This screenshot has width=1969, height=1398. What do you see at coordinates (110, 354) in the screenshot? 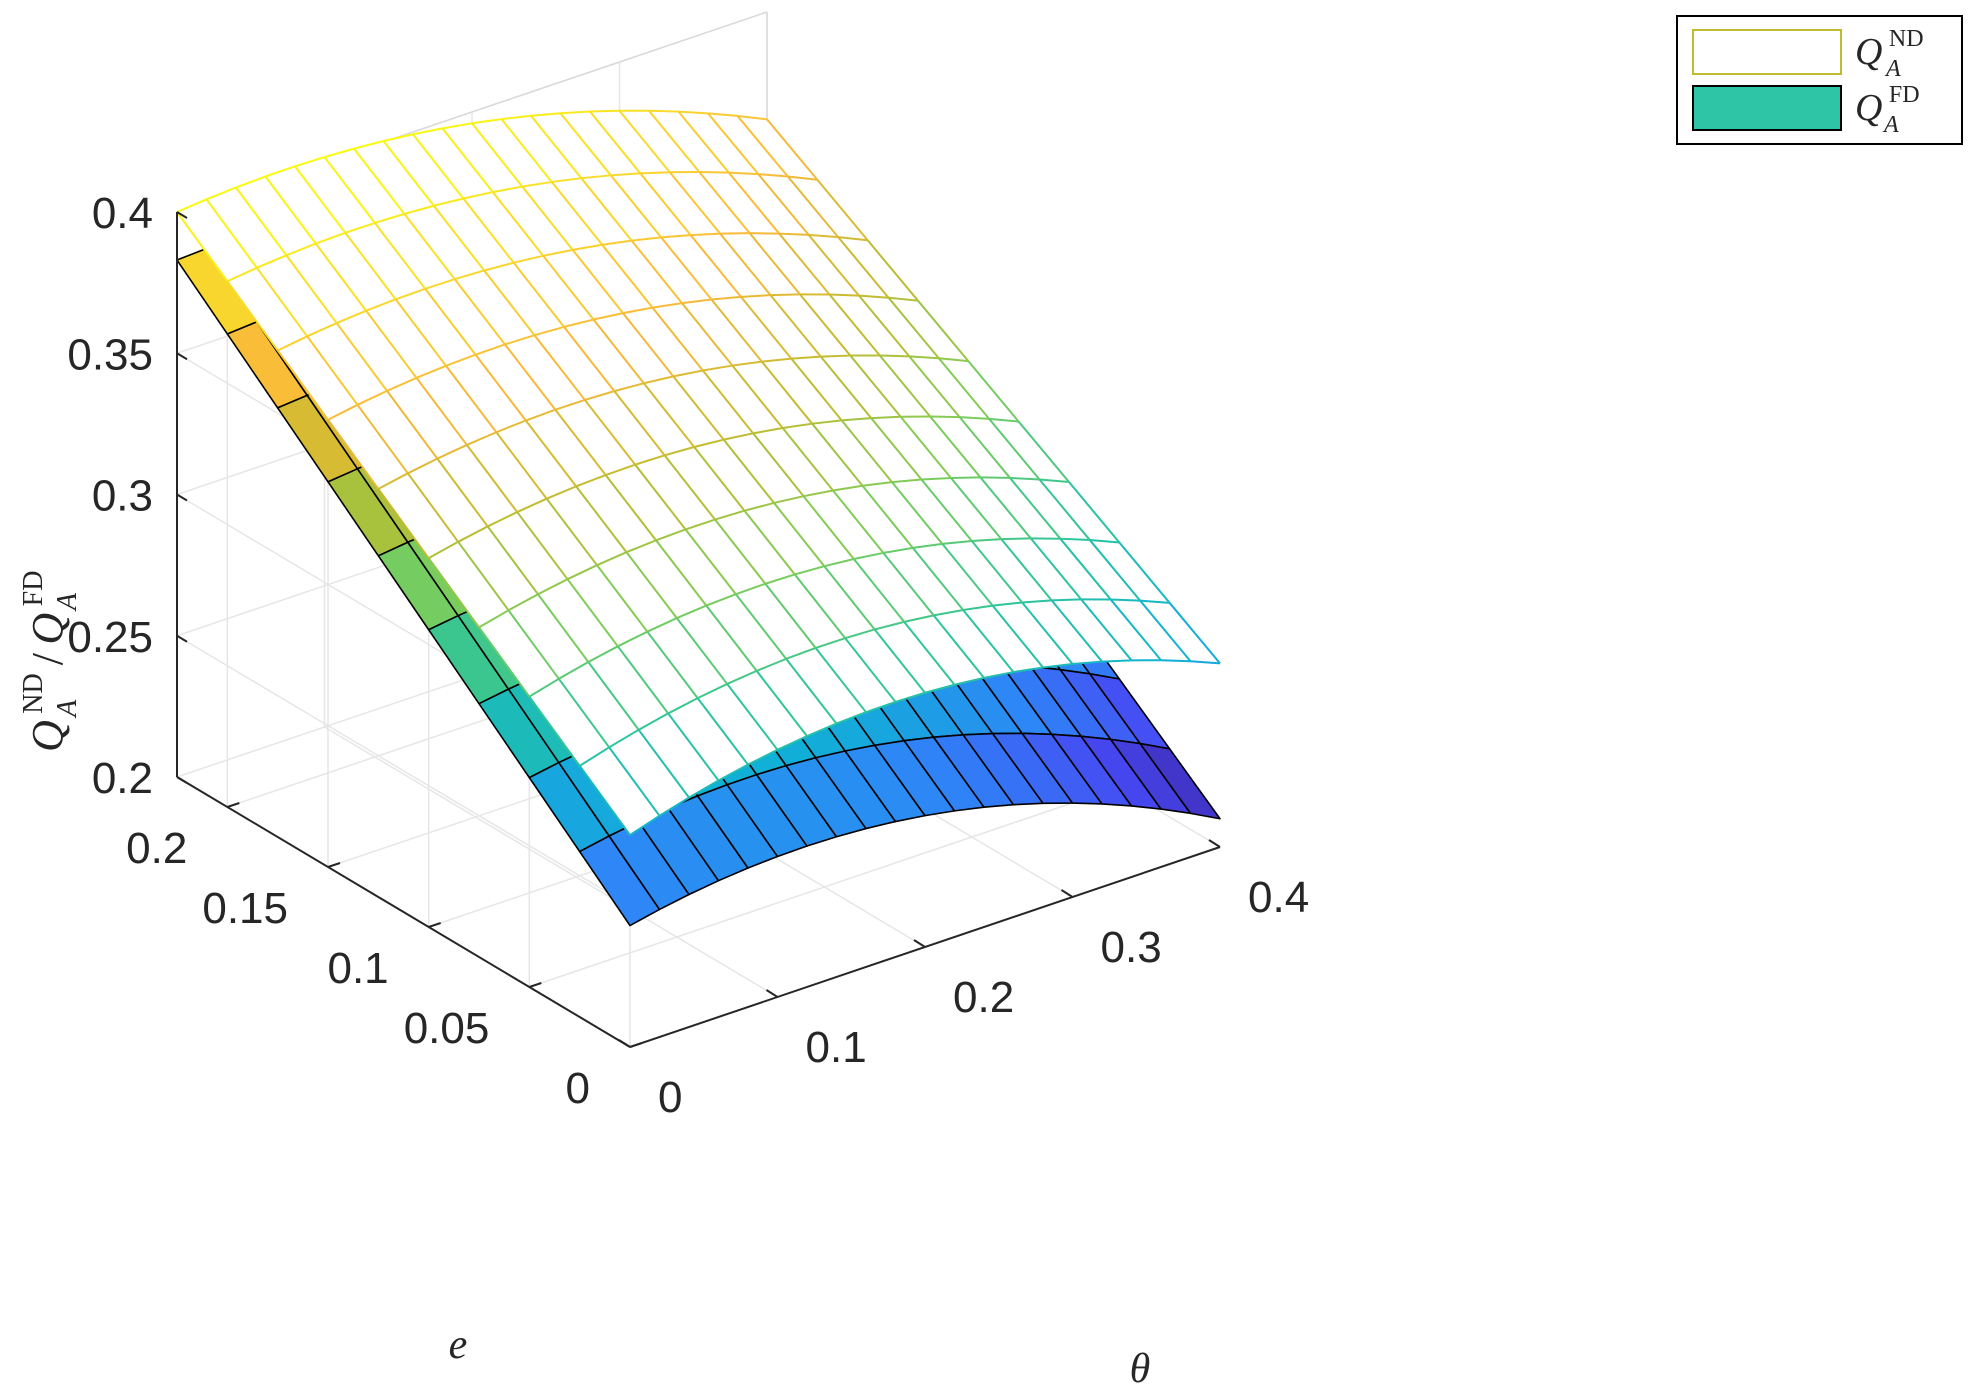
I see `z-tick-label: 0.35` at bounding box center [110, 354].